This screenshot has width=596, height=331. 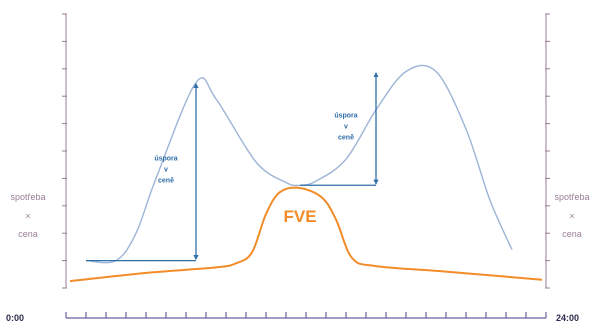 What do you see at coordinates (142, 172) in the screenshot?
I see `savings-annotation-1: úspora v ceně` at bounding box center [142, 172].